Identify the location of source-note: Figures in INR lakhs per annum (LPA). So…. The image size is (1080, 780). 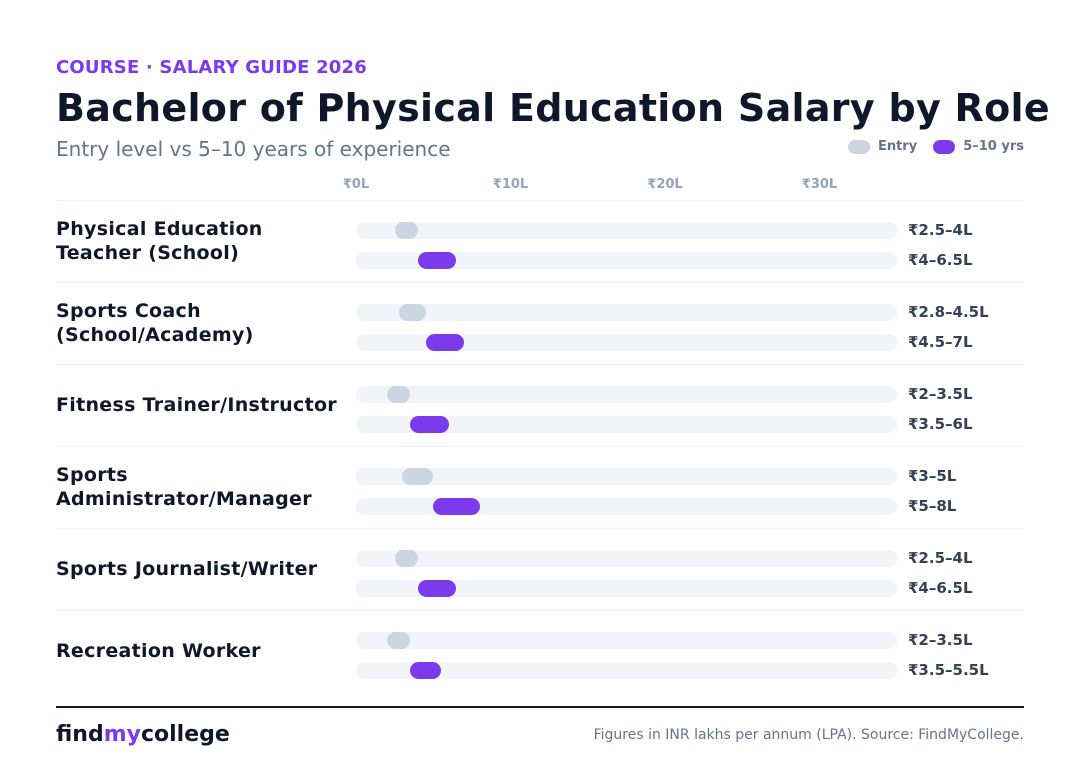
(808, 735).